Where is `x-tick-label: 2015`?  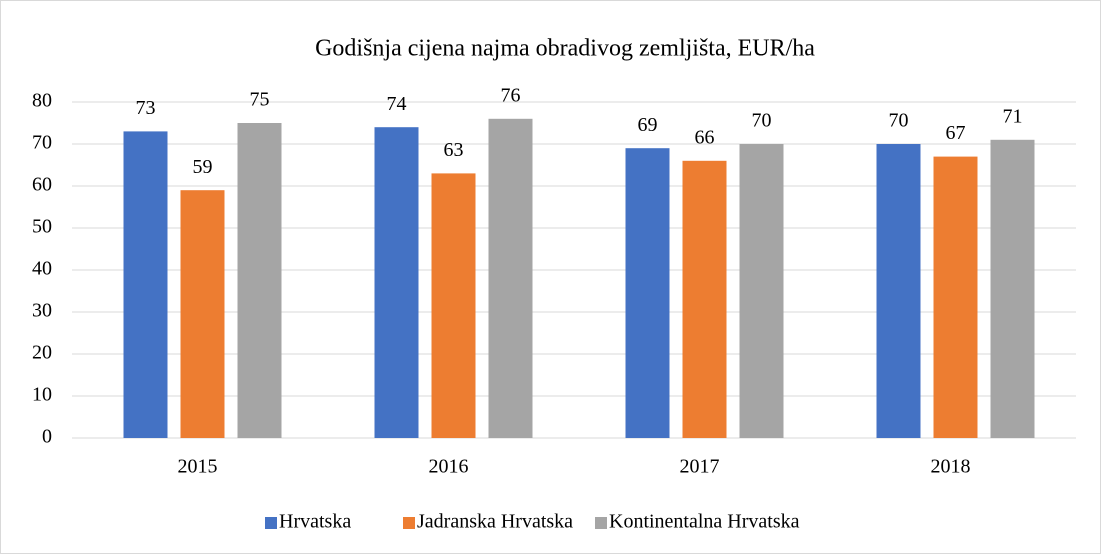
x-tick-label: 2015 is located at coordinates (198, 467).